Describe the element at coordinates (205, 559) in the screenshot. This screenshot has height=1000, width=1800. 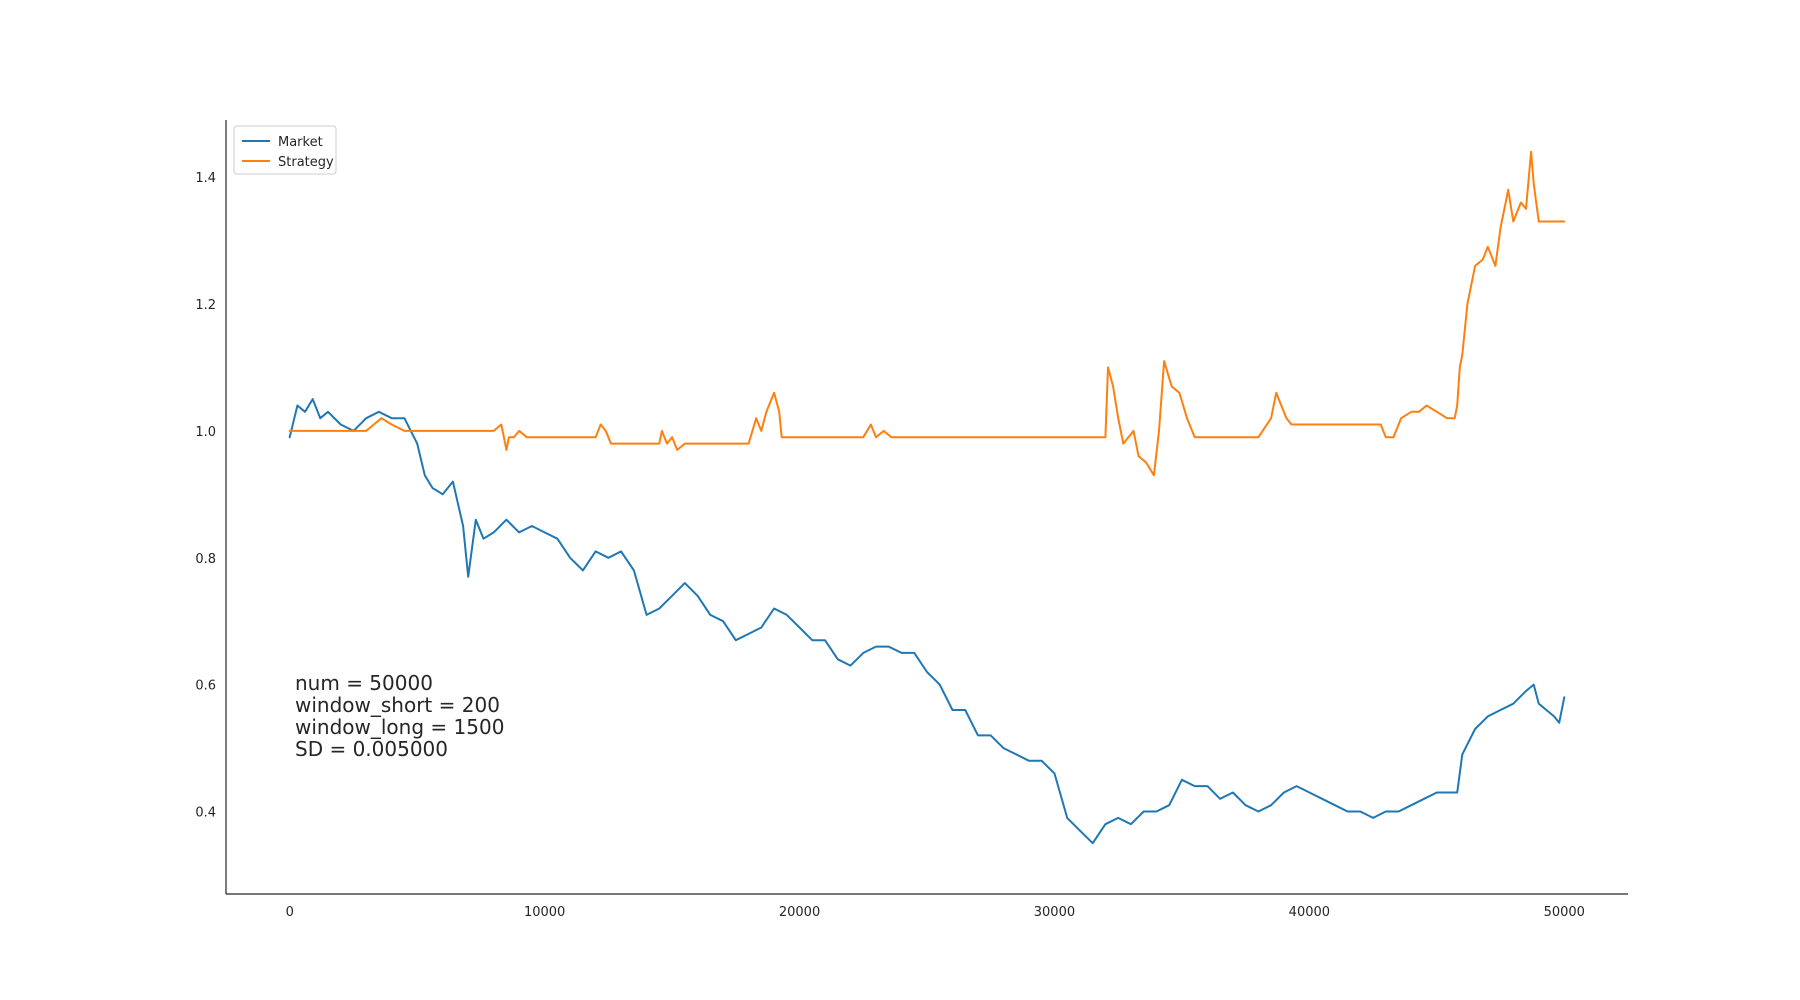
I see `y-tick-label: 0.8` at that location.